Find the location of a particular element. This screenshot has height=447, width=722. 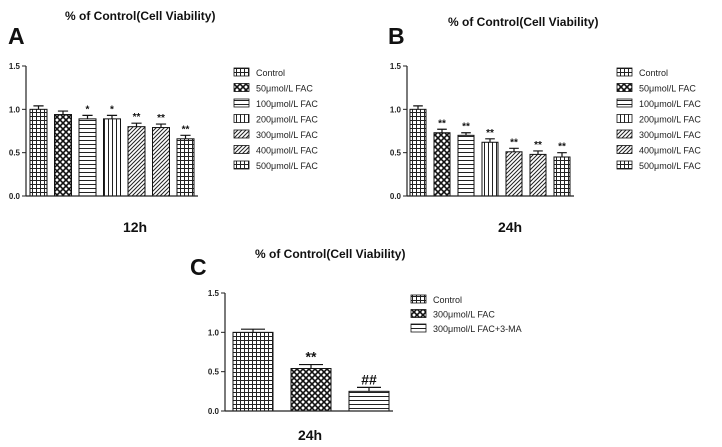

panel-letter: C is located at coordinates (198, 267).